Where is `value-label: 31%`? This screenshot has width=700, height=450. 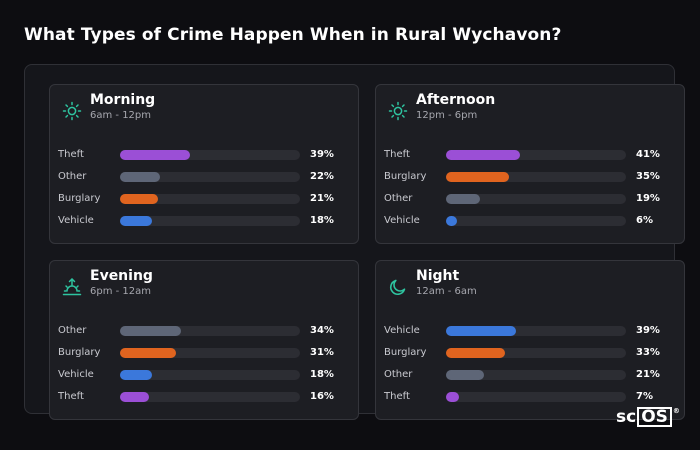
value-label: 31% is located at coordinates (322, 352).